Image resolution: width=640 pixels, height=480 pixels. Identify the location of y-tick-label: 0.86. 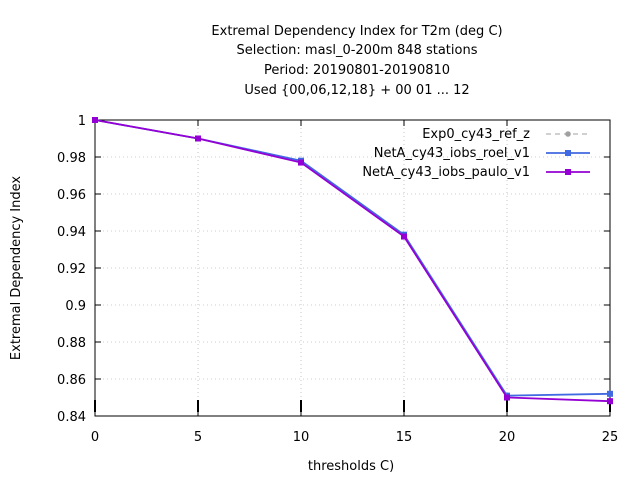
(71, 380).